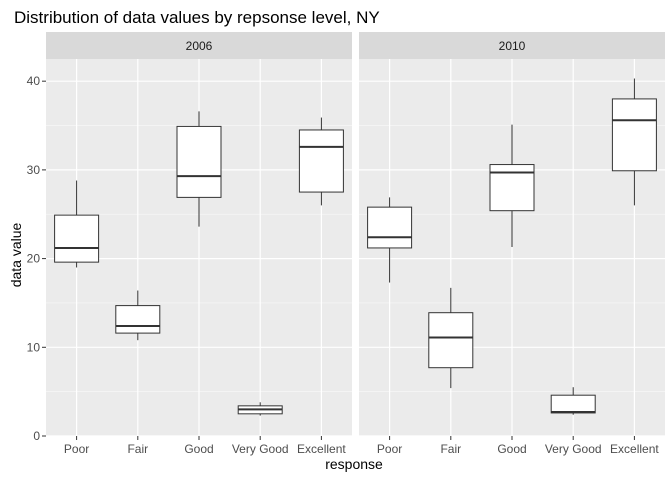 The width and height of the screenshot is (672, 480). Describe the element at coordinates (34, 170) in the screenshot. I see `y-tick-label: 30` at that location.